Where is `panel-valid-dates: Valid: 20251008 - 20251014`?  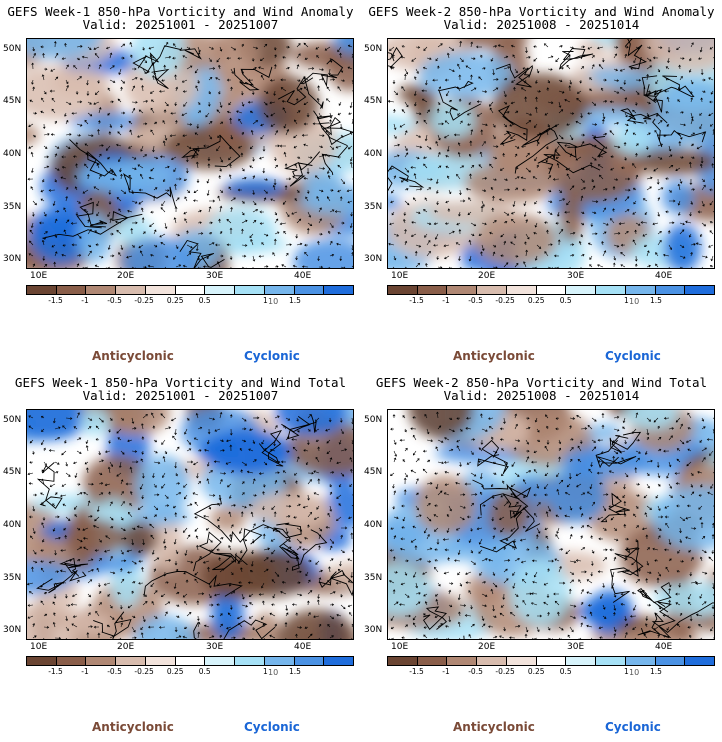
panel-valid-dates: Valid: 20251008 - 20251014 is located at coordinates (541, 24).